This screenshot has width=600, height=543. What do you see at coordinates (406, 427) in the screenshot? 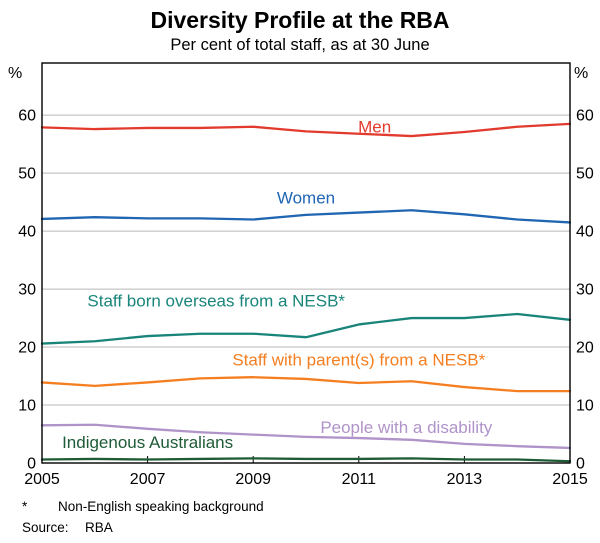
I see `series-label-people-with-a-disability: People with a disability` at bounding box center [406, 427].